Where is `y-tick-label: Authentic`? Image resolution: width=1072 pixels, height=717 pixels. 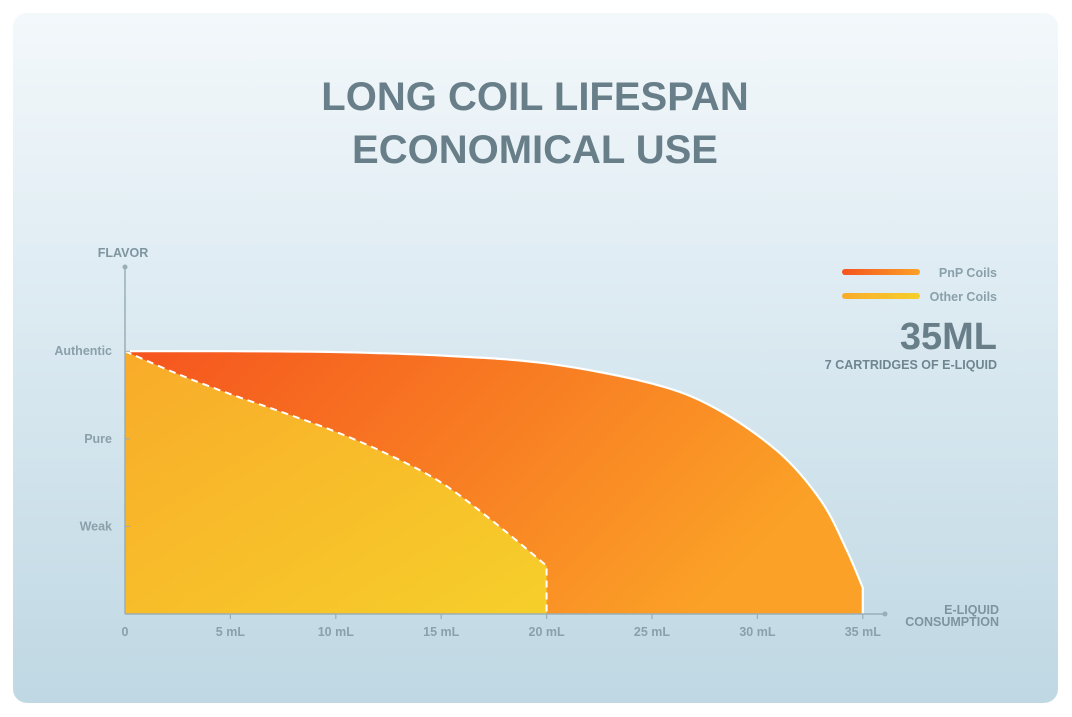
y-tick-label: Authentic is located at coordinates (83, 351).